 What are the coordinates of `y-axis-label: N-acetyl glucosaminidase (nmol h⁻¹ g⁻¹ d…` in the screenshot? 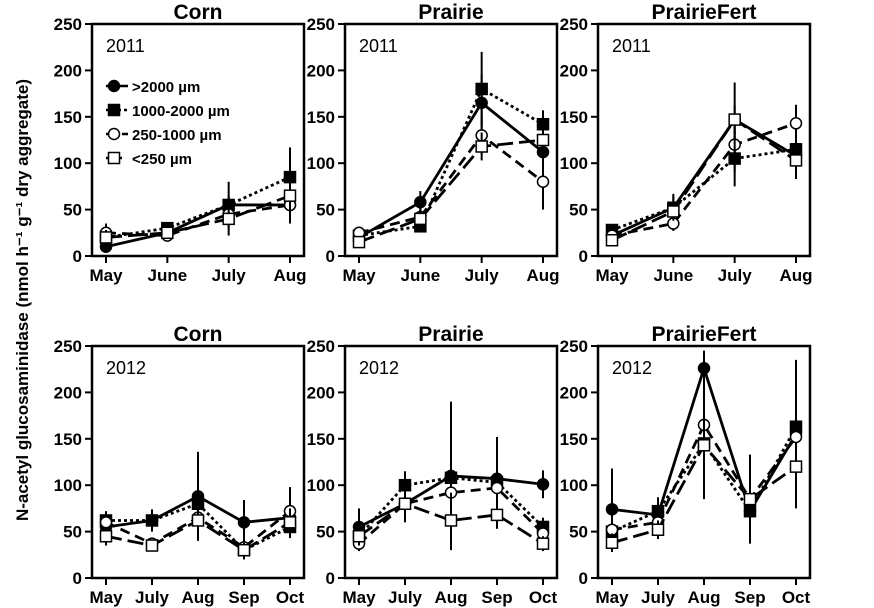 It's located at (22, 300).